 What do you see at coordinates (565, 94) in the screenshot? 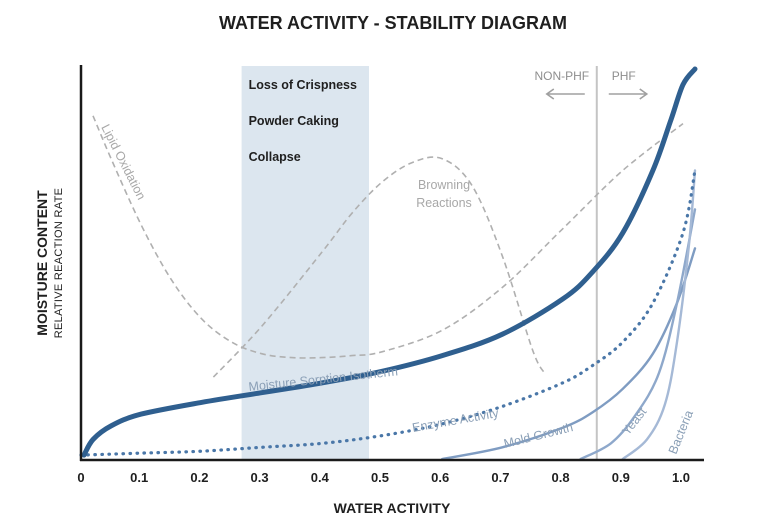
I see `non-phf-arrow-icon` at bounding box center [565, 94].